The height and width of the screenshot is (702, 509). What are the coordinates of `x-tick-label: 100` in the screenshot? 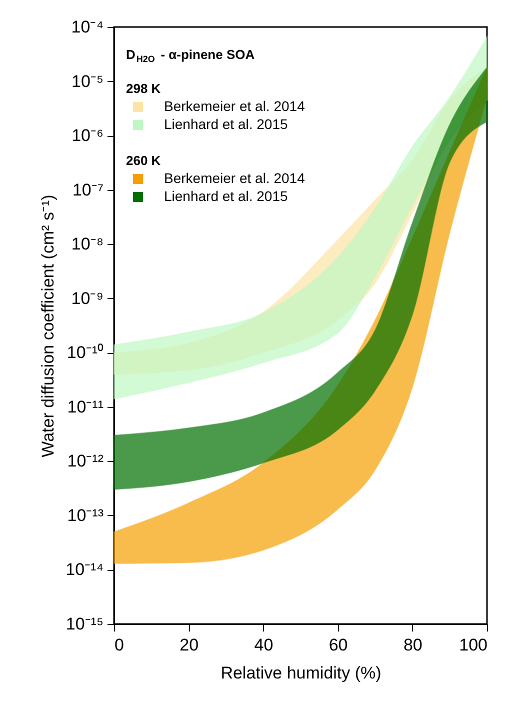 It's located at (473, 645).